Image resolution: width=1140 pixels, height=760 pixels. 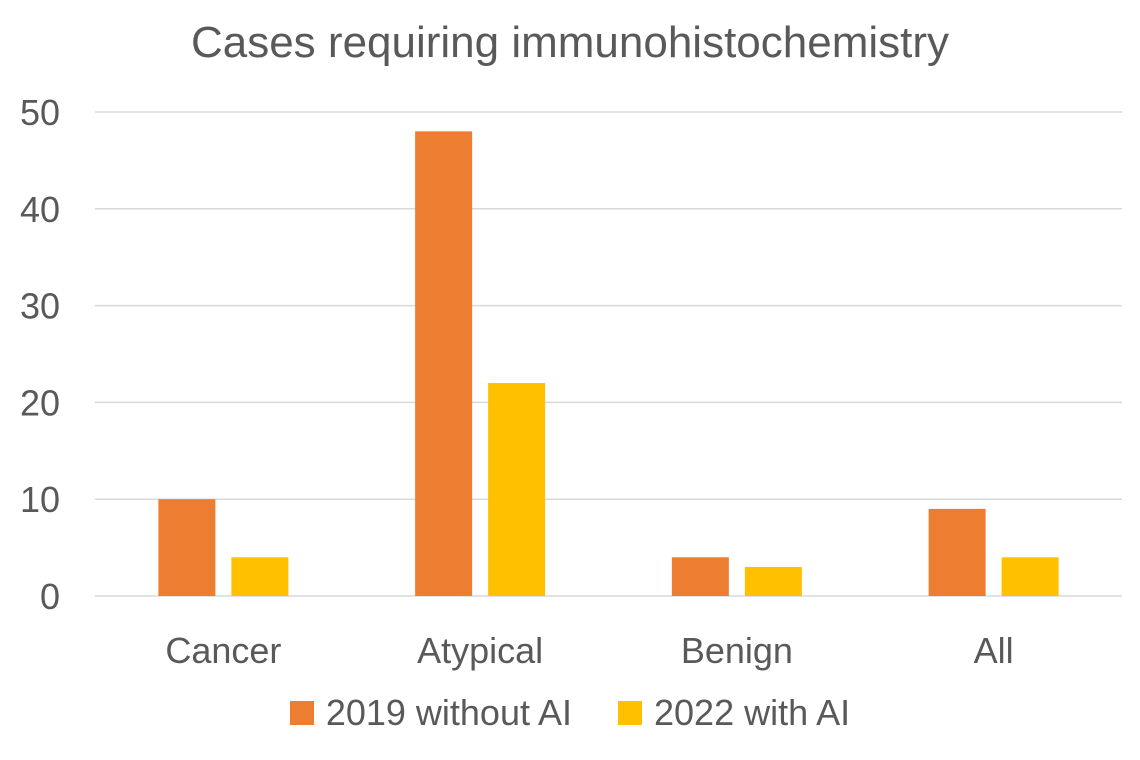 I want to click on chart-title: Cases requiring immunohistochemistry, so click(x=570, y=42).